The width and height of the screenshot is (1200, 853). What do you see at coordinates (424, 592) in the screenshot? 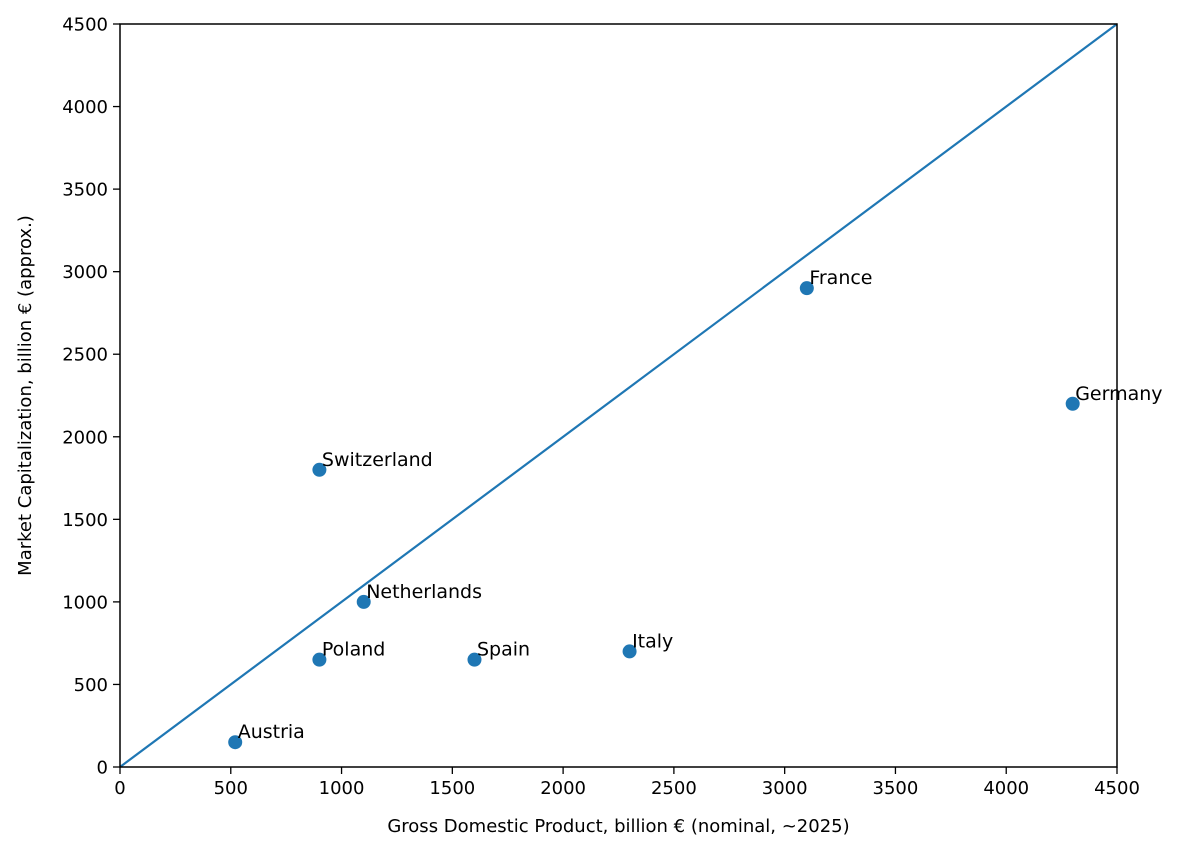
I see `point-label: Netherlands` at bounding box center [424, 592].